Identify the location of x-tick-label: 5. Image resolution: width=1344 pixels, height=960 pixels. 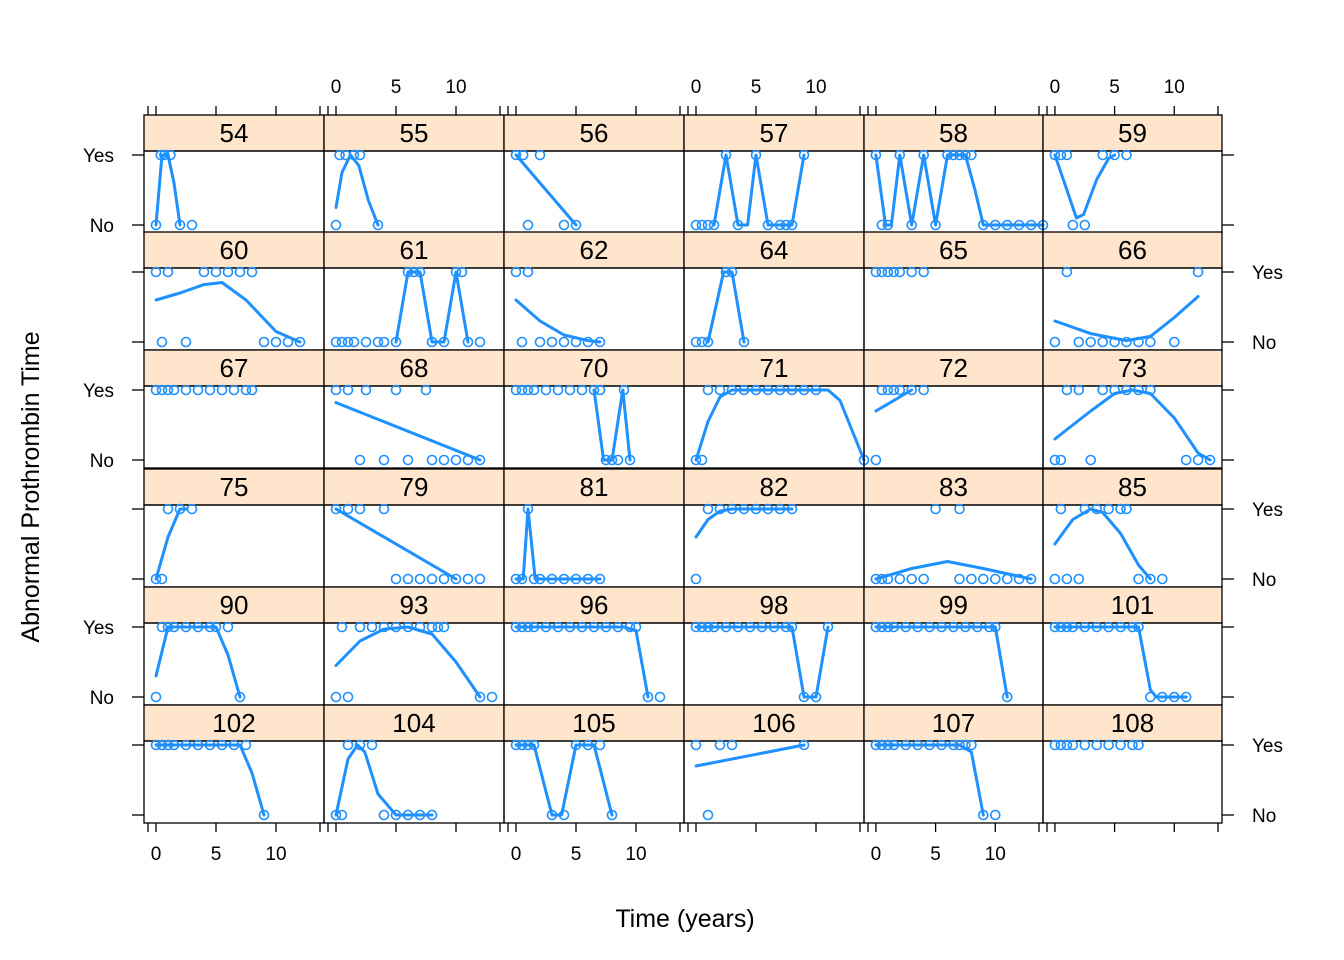
(756, 87).